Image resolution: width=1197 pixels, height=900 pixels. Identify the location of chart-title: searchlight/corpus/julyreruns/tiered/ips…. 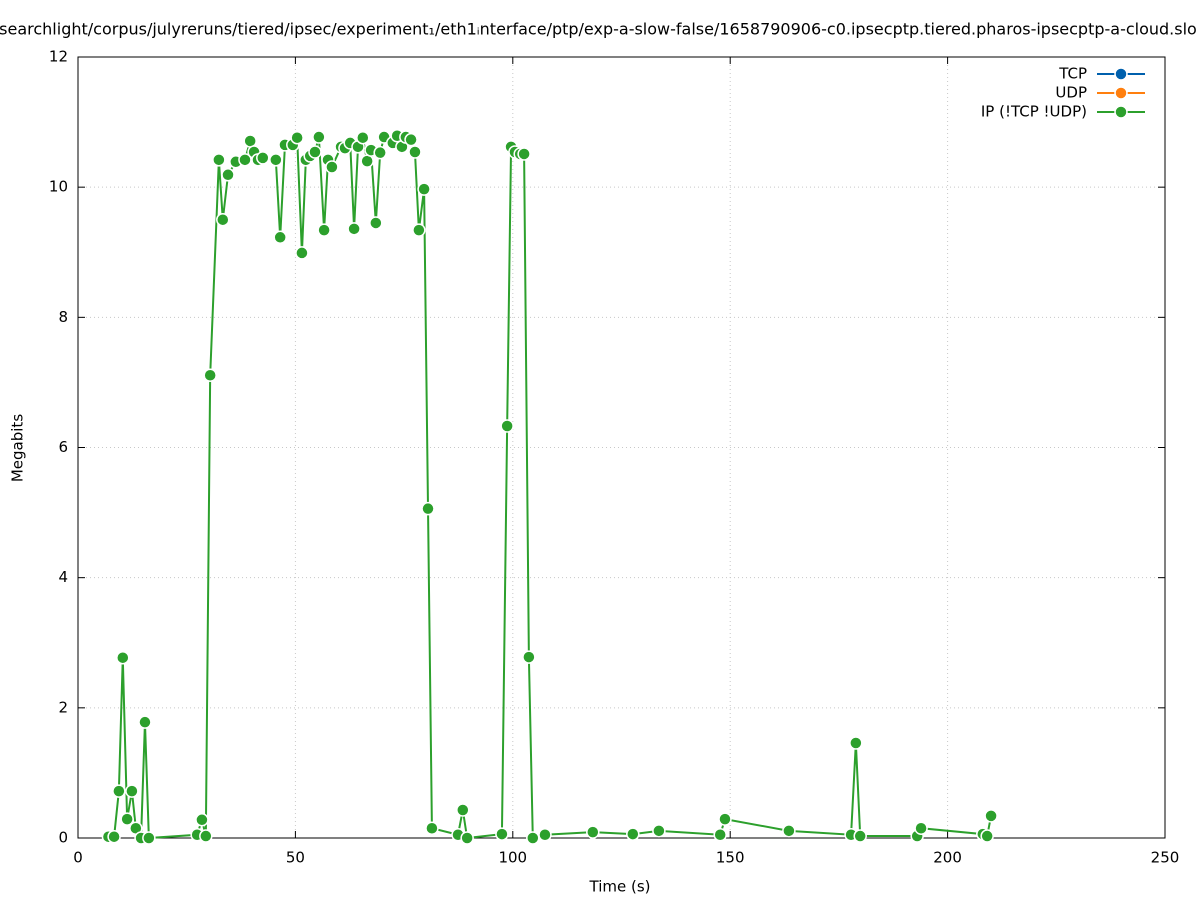
(598, 29).